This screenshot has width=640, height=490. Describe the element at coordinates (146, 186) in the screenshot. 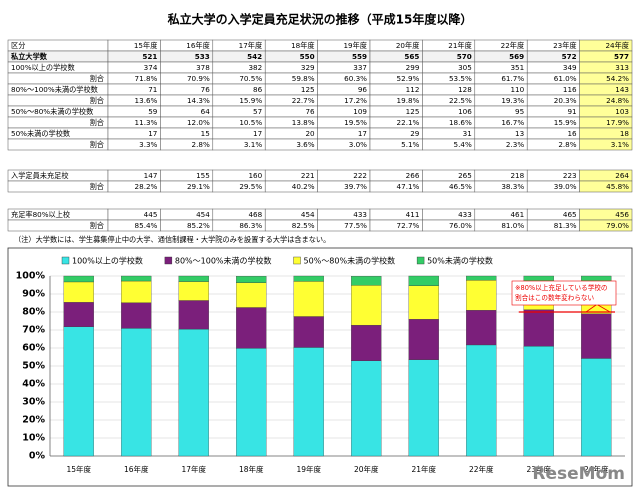

I see `table-value: 28.2%` at that location.